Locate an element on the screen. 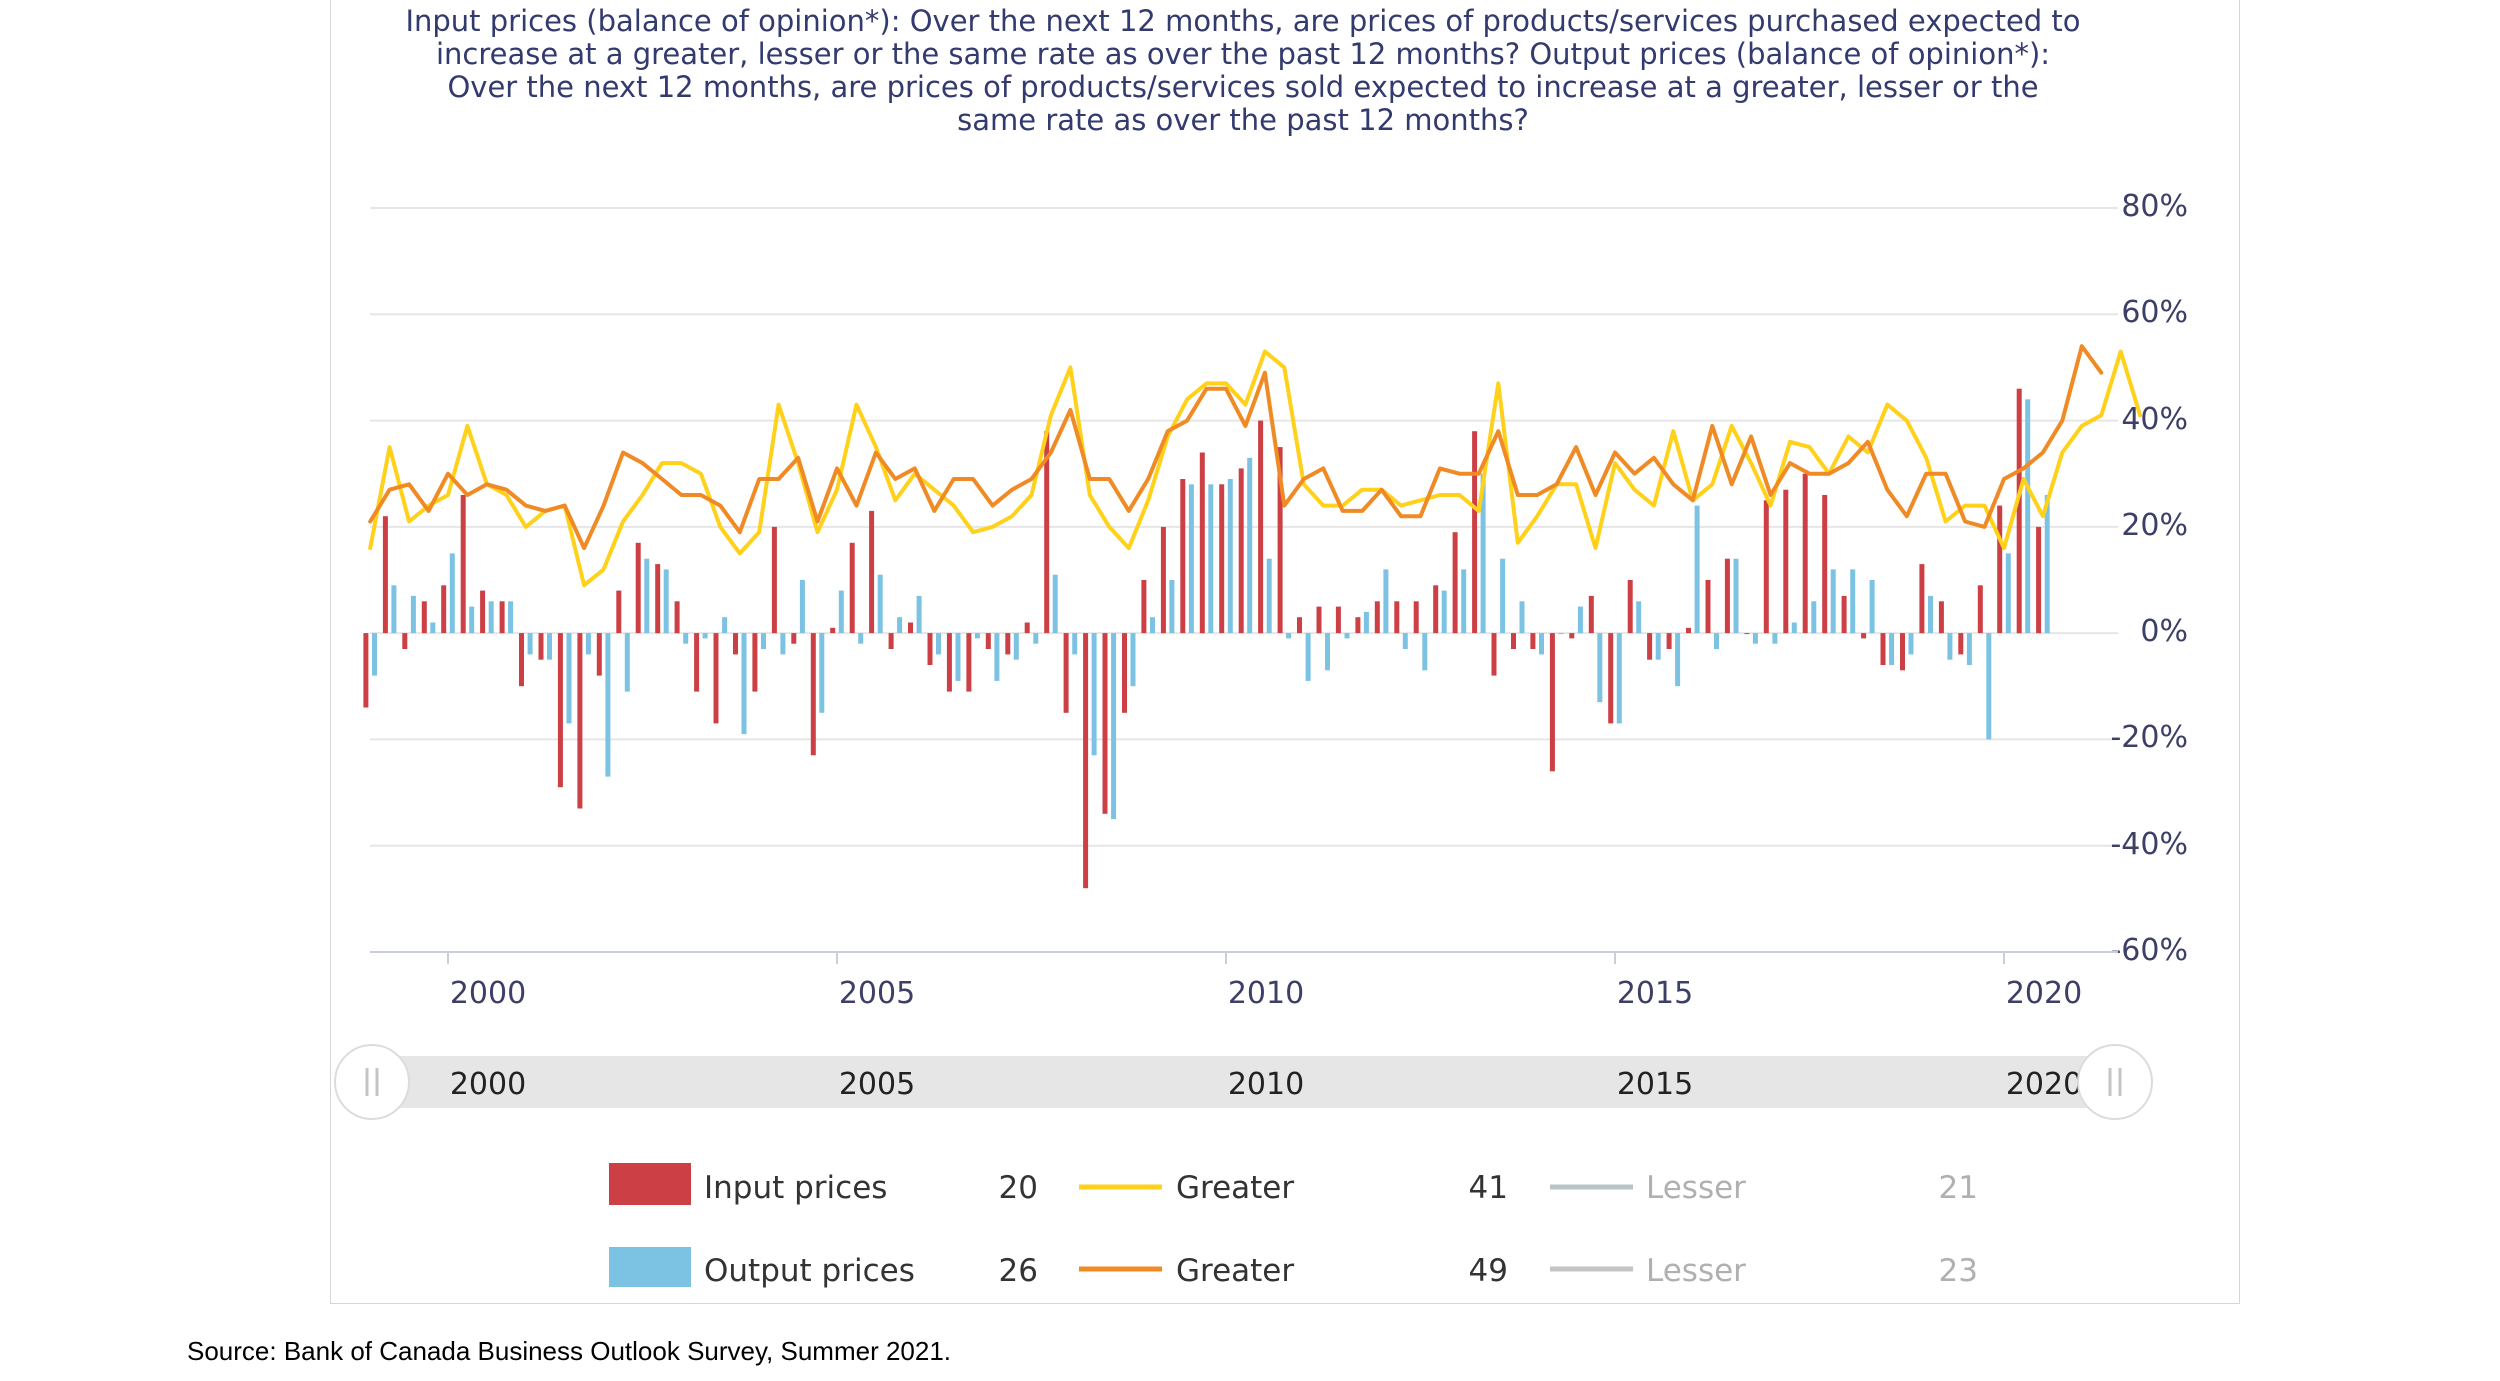 This screenshot has height=1381, width=2500. line-greater-input is located at coordinates (1255, 468).